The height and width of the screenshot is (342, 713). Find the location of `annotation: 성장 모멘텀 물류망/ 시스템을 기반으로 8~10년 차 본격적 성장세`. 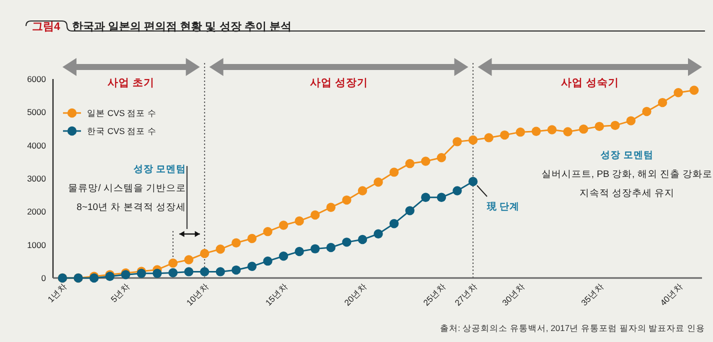

annotation: 성장 모멘텀 물류망/ 시스템을 기반으로 8~10년 차 본격적 성장세 is located at coordinates (127, 188).